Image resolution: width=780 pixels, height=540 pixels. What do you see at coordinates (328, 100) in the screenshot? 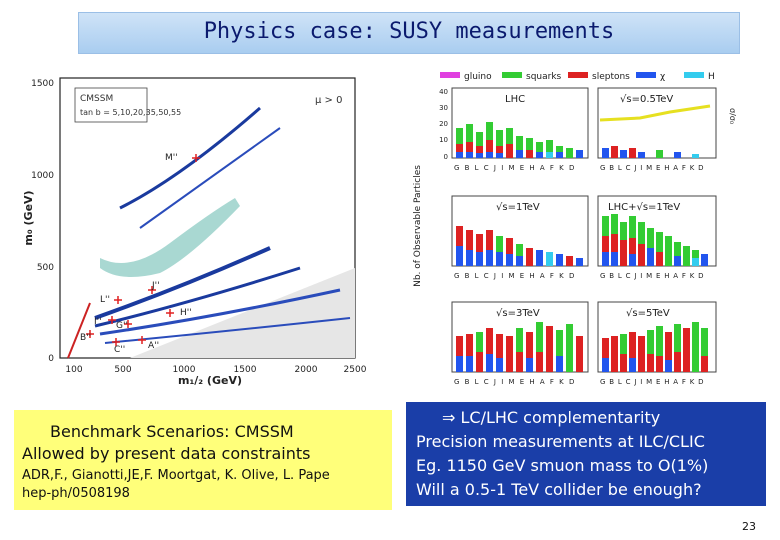
I see `mu-label: μ > 0` at bounding box center [328, 100].